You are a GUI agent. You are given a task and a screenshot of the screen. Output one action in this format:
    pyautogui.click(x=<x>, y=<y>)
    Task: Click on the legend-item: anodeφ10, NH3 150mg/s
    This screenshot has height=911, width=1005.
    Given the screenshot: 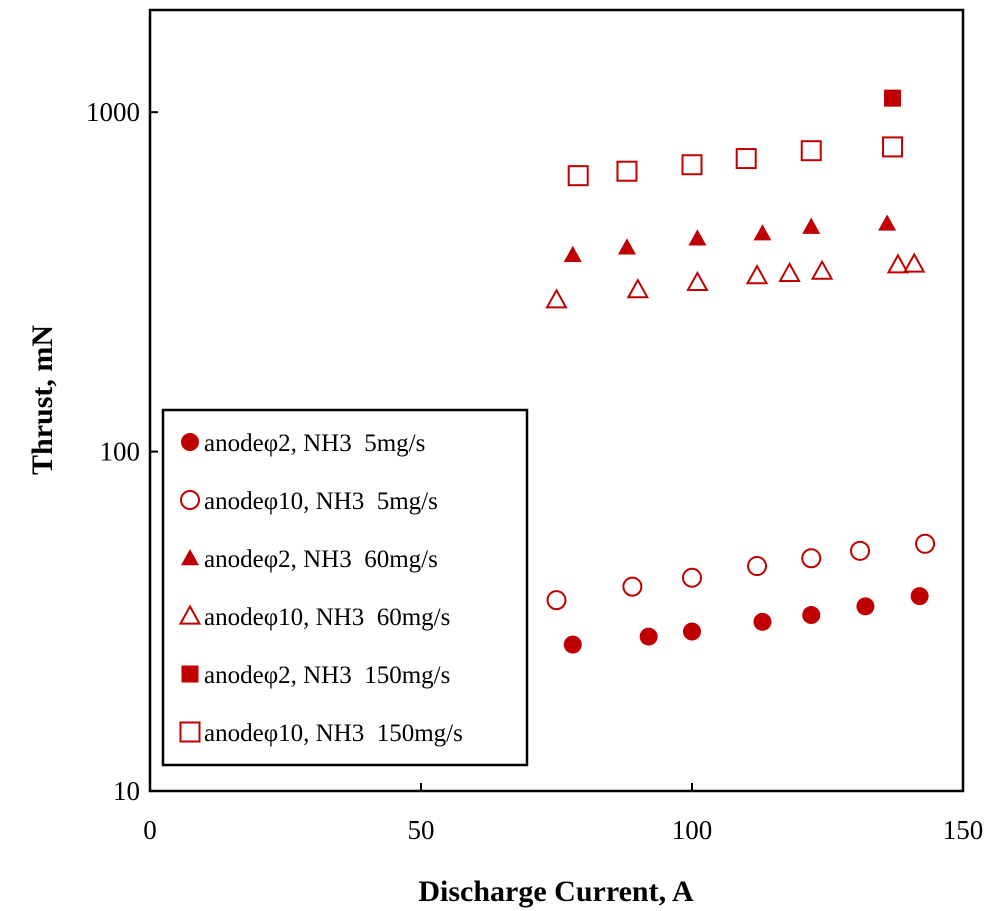 What is the action you would take?
    pyautogui.click(x=321, y=733)
    